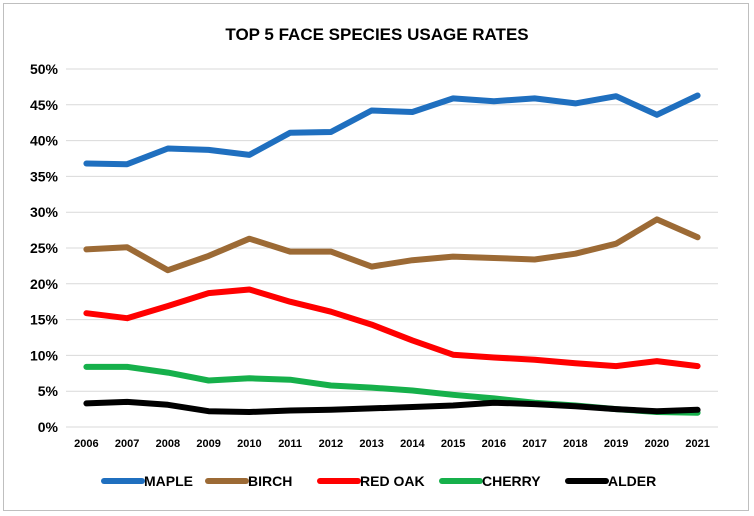 The height and width of the screenshot is (516, 754). What do you see at coordinates (48, 391) in the screenshot?
I see `y-tick-label: 5%` at bounding box center [48, 391].